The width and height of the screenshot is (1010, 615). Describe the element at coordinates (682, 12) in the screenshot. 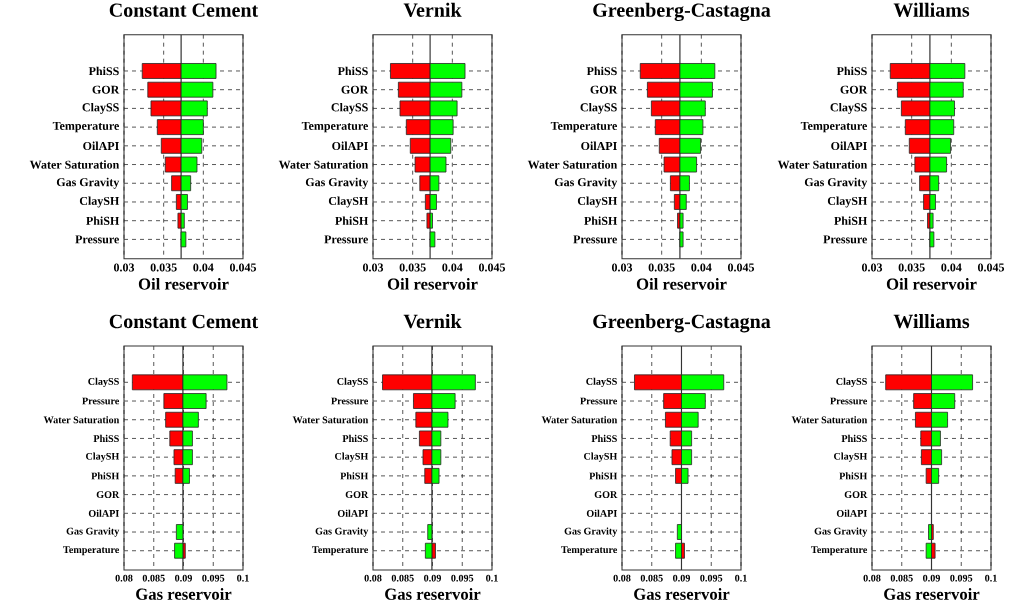

I see `chart-title: Greenberg-Castagna` at that location.